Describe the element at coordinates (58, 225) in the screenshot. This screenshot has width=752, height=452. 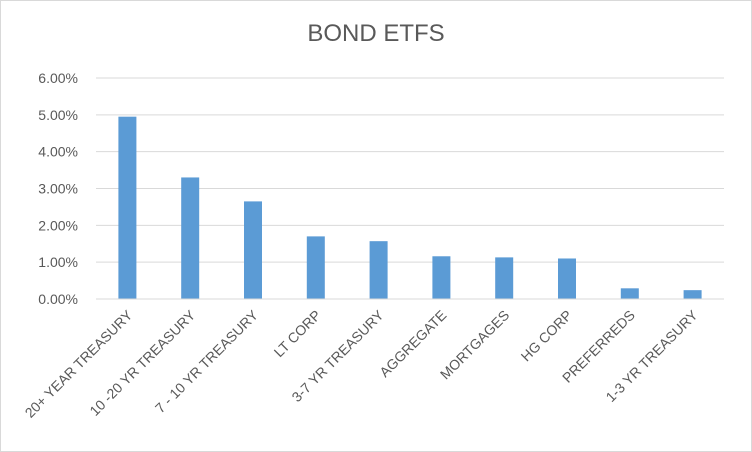
I see `y-tick-label: 2.00%` at that location.